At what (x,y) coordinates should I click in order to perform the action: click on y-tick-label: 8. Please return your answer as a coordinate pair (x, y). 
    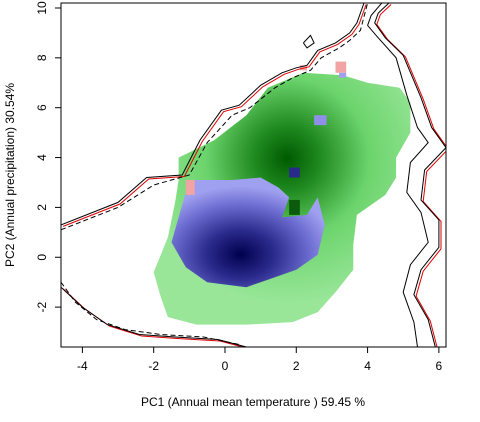
    Looking at the image, I should click on (42, 57).